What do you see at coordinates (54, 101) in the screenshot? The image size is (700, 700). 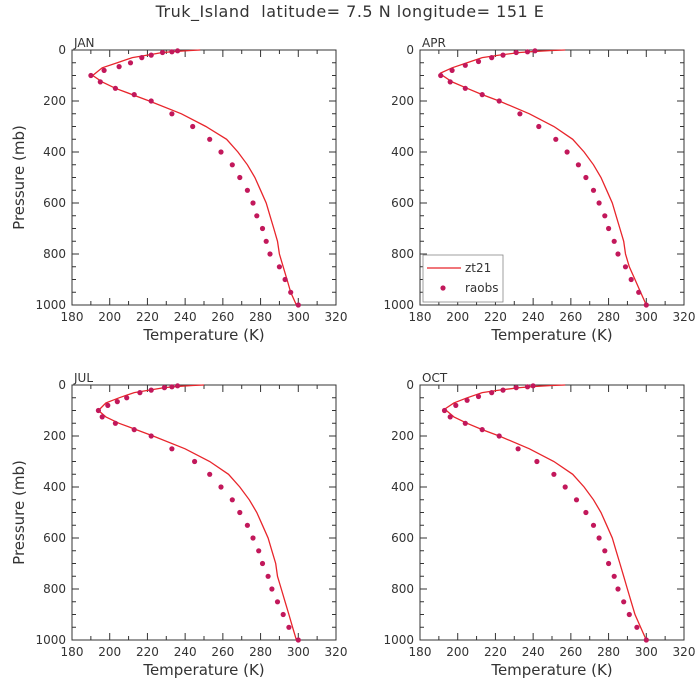 I see `y-tick-label: 200` at bounding box center [54, 101].